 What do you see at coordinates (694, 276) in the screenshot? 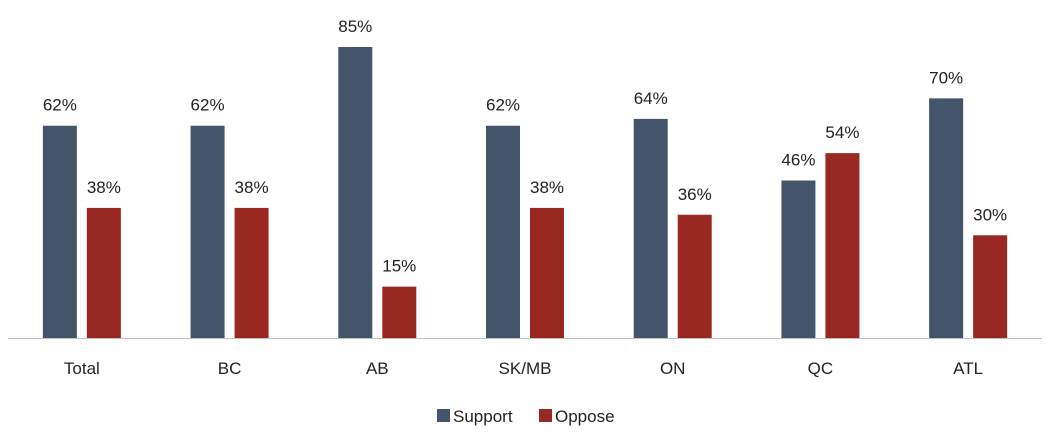
I see `bar-oppose-on` at bounding box center [694, 276].